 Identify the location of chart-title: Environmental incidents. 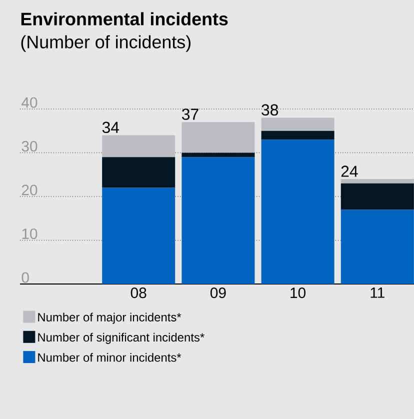
(124, 19).